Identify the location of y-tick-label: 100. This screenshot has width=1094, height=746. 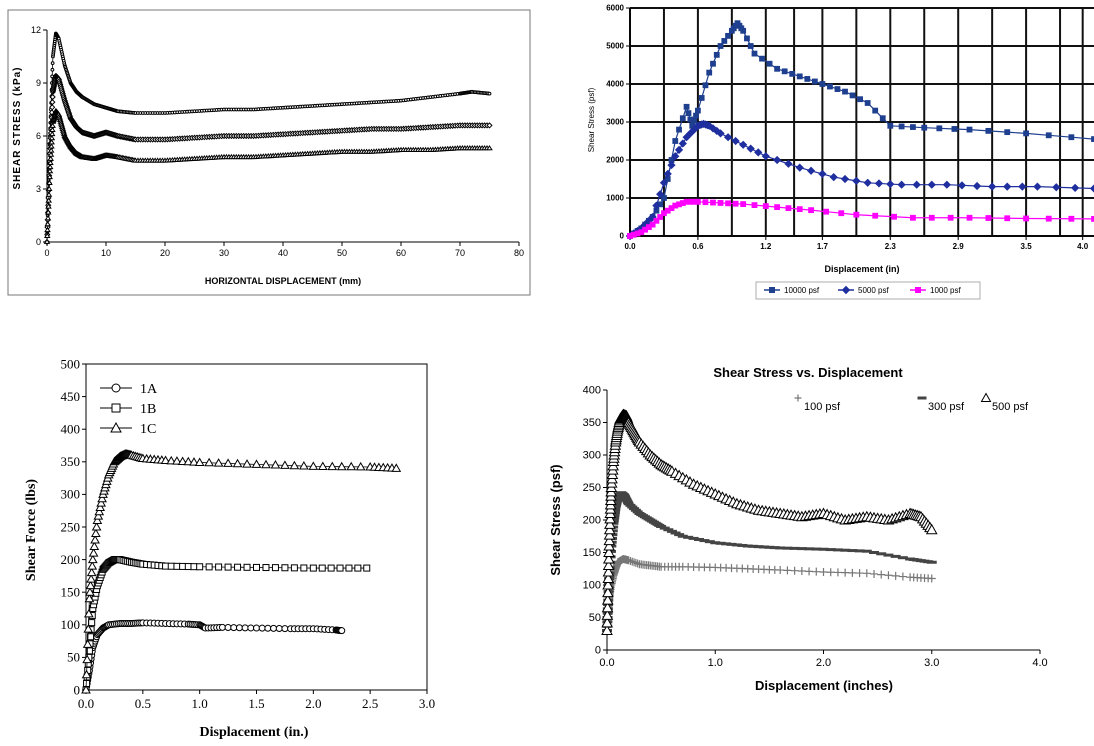
(592, 586).